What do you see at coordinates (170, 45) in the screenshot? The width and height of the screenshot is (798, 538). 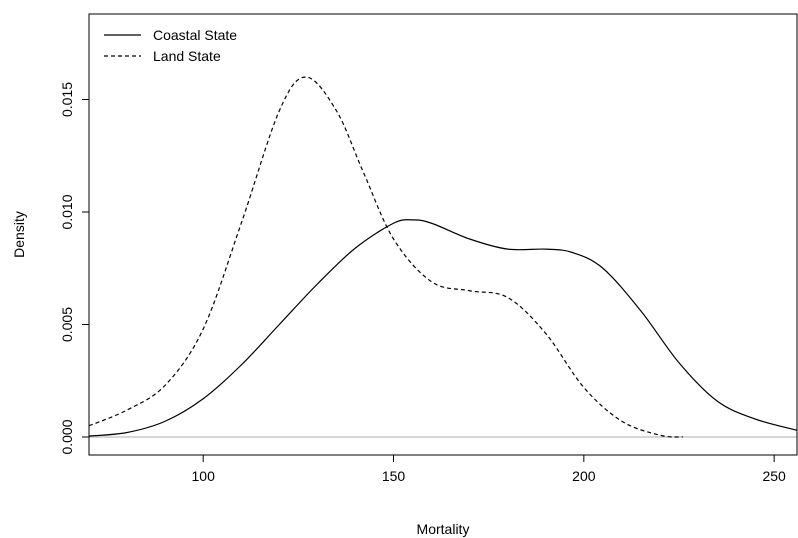 I see `legend: Coastal State Land State` at bounding box center [170, 45].